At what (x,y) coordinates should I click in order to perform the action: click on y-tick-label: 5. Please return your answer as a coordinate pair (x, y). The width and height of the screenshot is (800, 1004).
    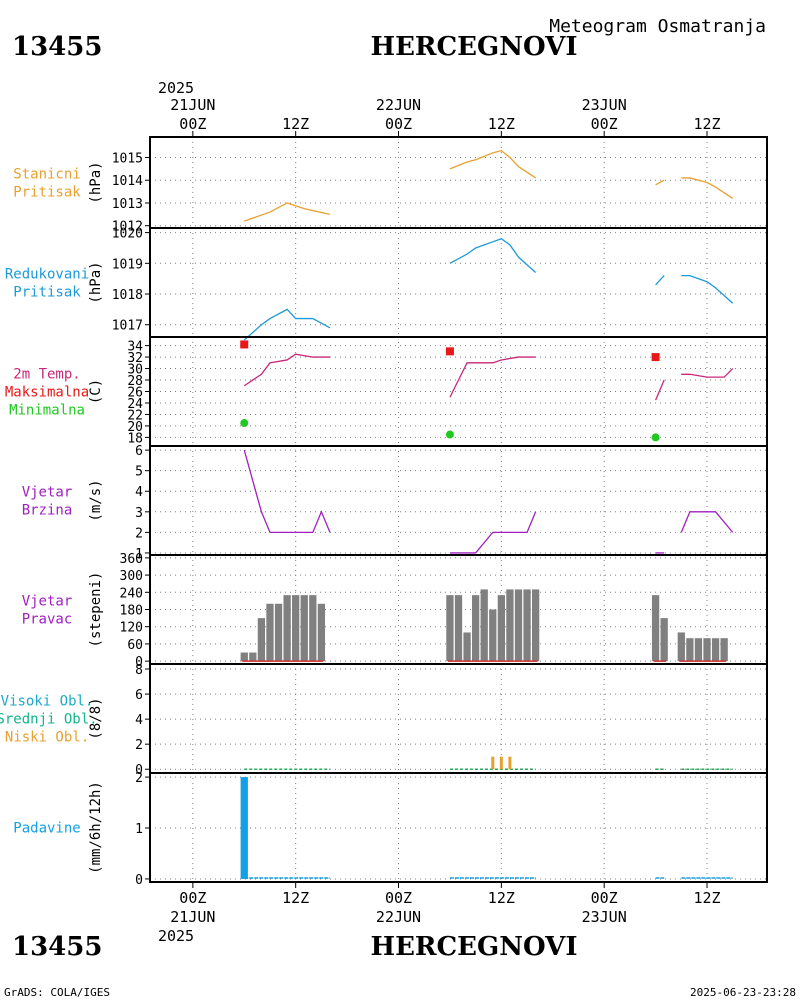
    Looking at the image, I should click on (139, 472).